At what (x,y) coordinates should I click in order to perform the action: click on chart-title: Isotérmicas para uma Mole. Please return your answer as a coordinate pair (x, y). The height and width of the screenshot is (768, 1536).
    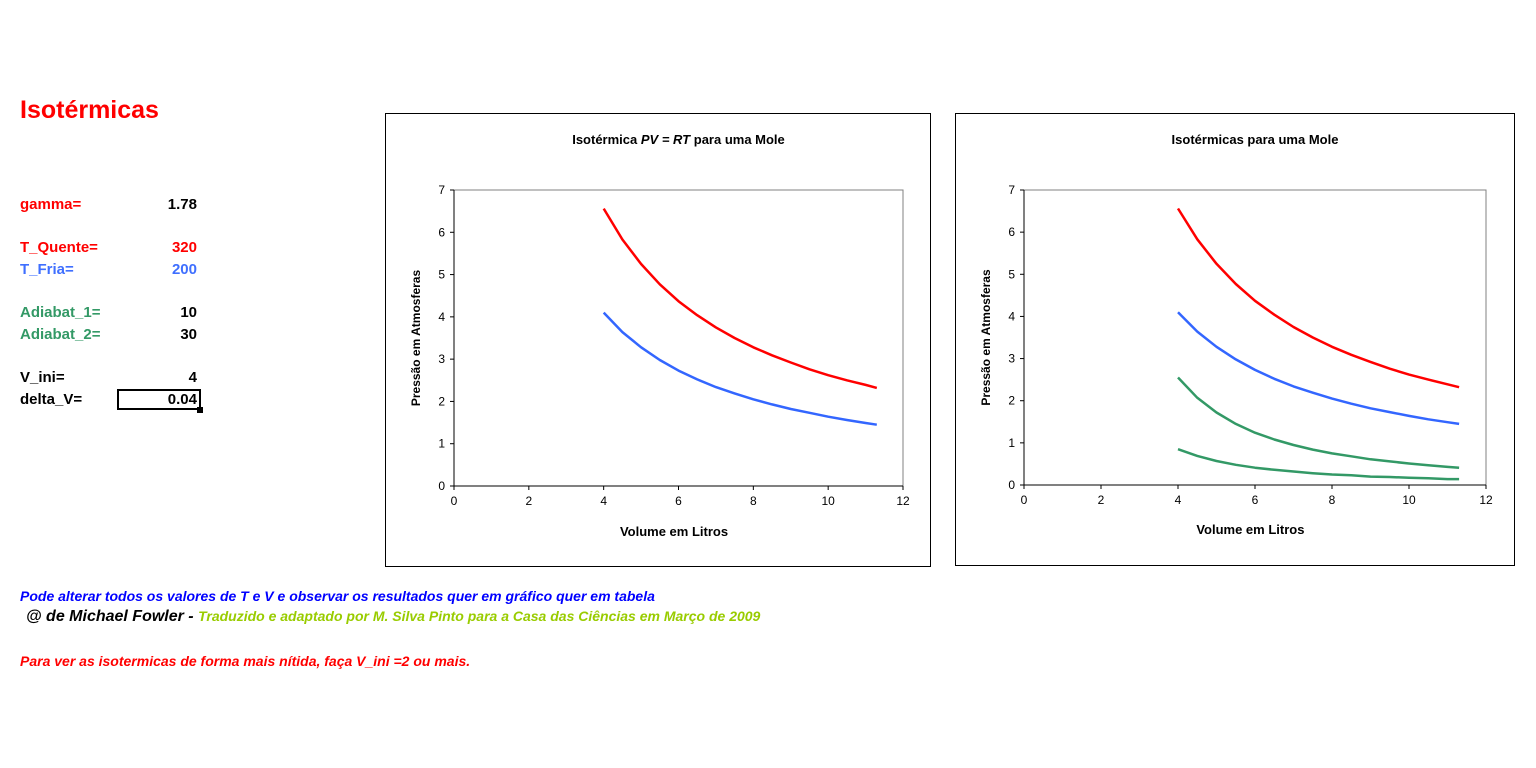
    Looking at the image, I should click on (1255, 139).